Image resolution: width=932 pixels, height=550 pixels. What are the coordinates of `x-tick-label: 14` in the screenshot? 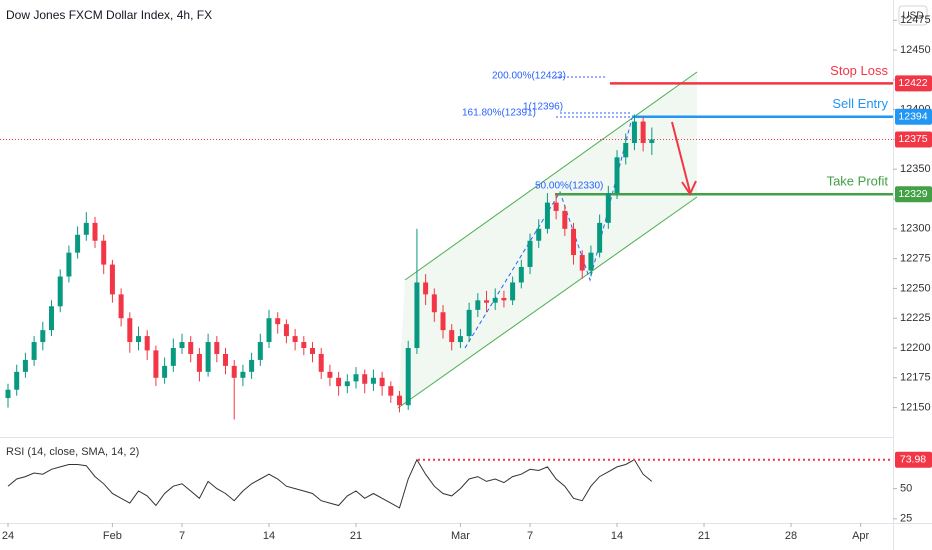 It's located at (269, 536).